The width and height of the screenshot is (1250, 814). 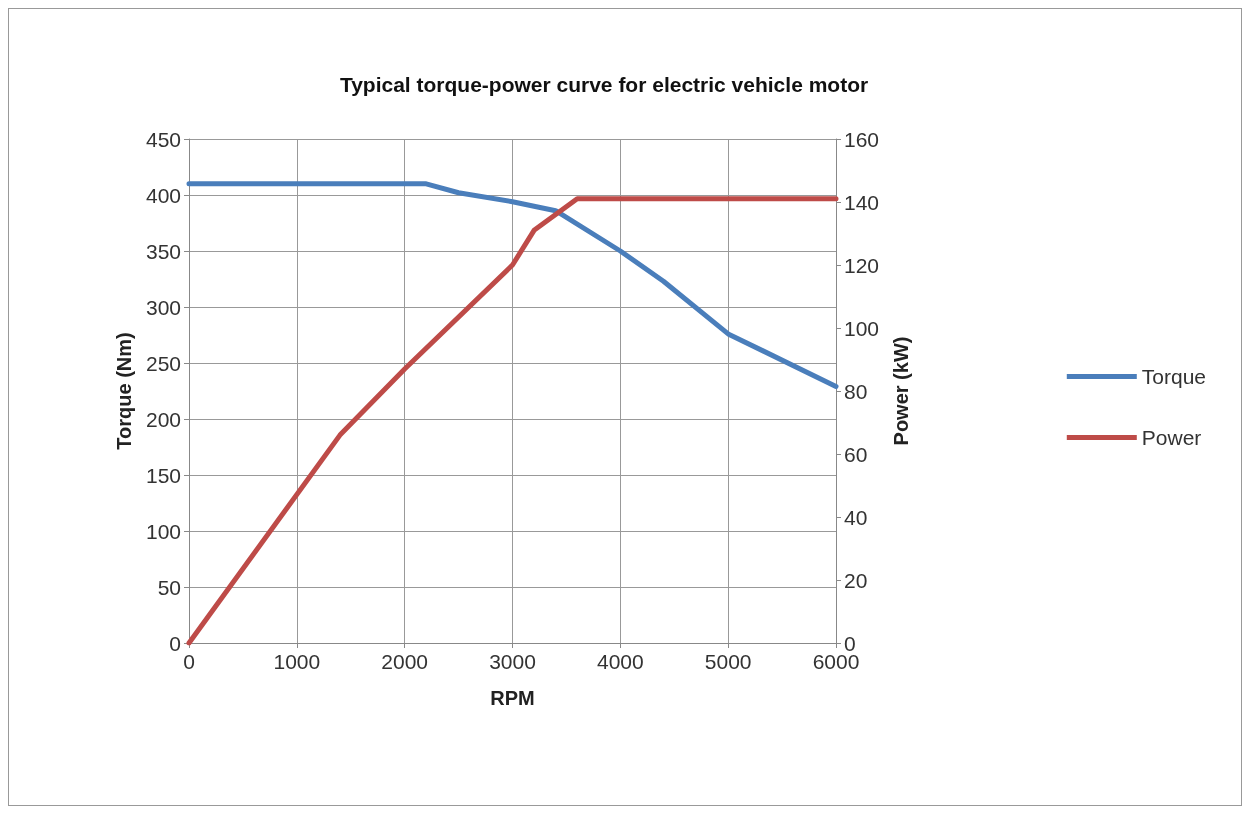 What do you see at coordinates (163, 139) in the screenshot?
I see `y-tick-label: 450` at bounding box center [163, 139].